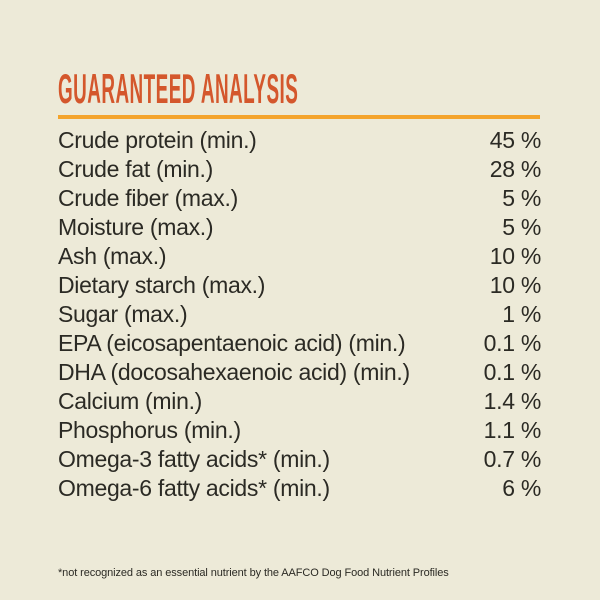 Image resolution: width=600 pixels, height=600 pixels. What do you see at coordinates (194, 488) in the screenshot?
I see `nutrient-label: Omega-6 fatty acids* (min.)` at bounding box center [194, 488].